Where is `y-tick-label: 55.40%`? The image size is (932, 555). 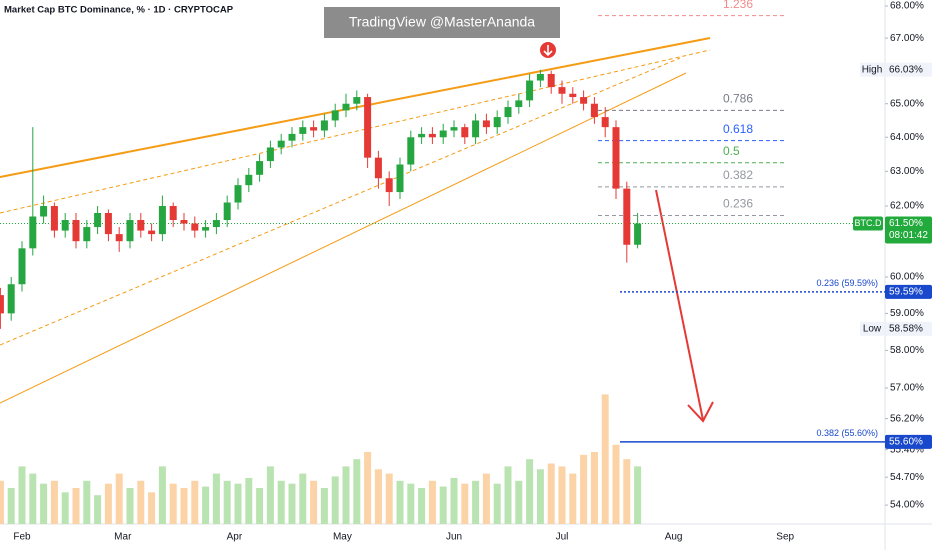 y-tick-label: 55.40% is located at coordinates (907, 449).